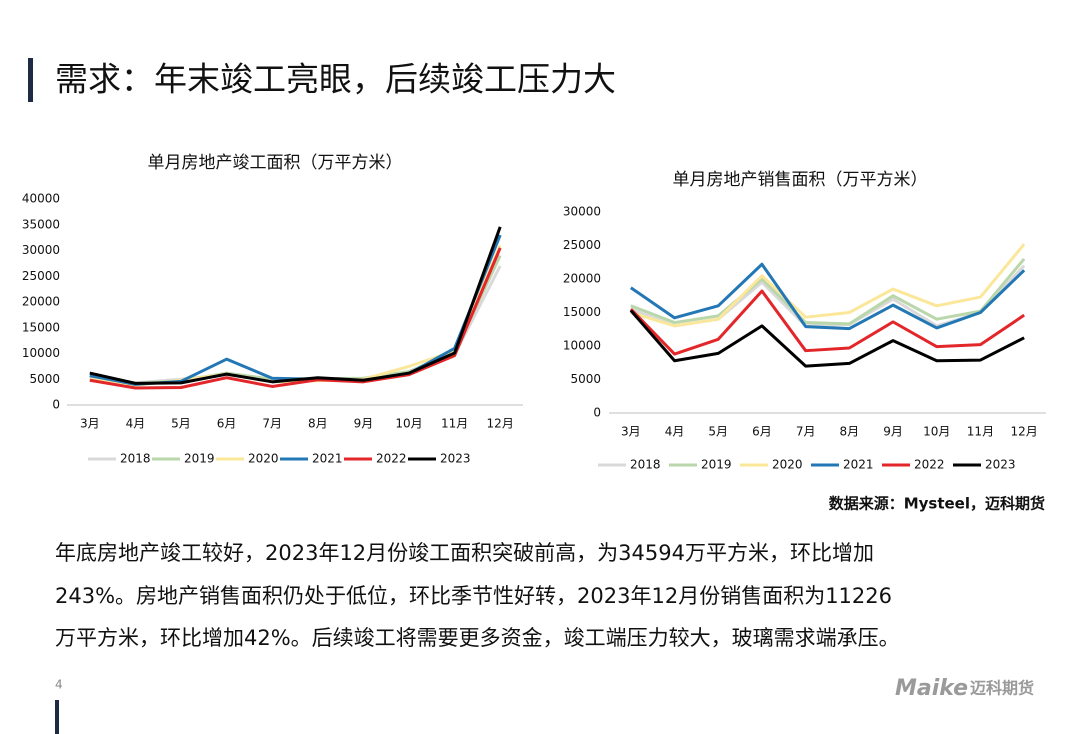 The width and height of the screenshot is (1080, 734). Describe the element at coordinates (335, 79) in the screenshot. I see `slide-title: 需求：年末竣工亮眼，后续竣工压力大` at that location.